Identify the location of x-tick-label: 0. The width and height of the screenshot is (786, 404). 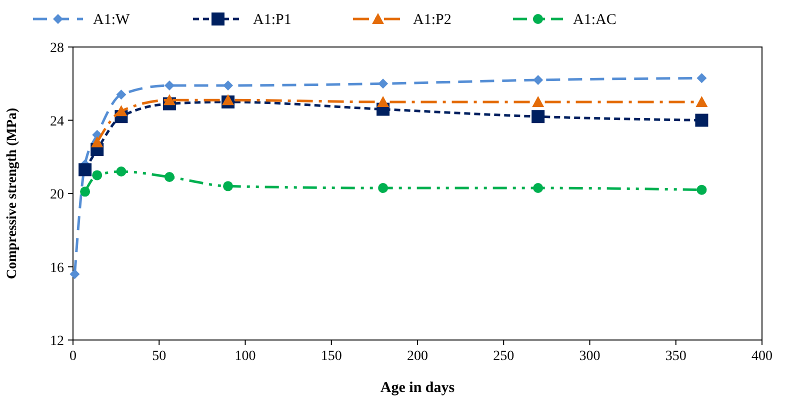
(73, 356).